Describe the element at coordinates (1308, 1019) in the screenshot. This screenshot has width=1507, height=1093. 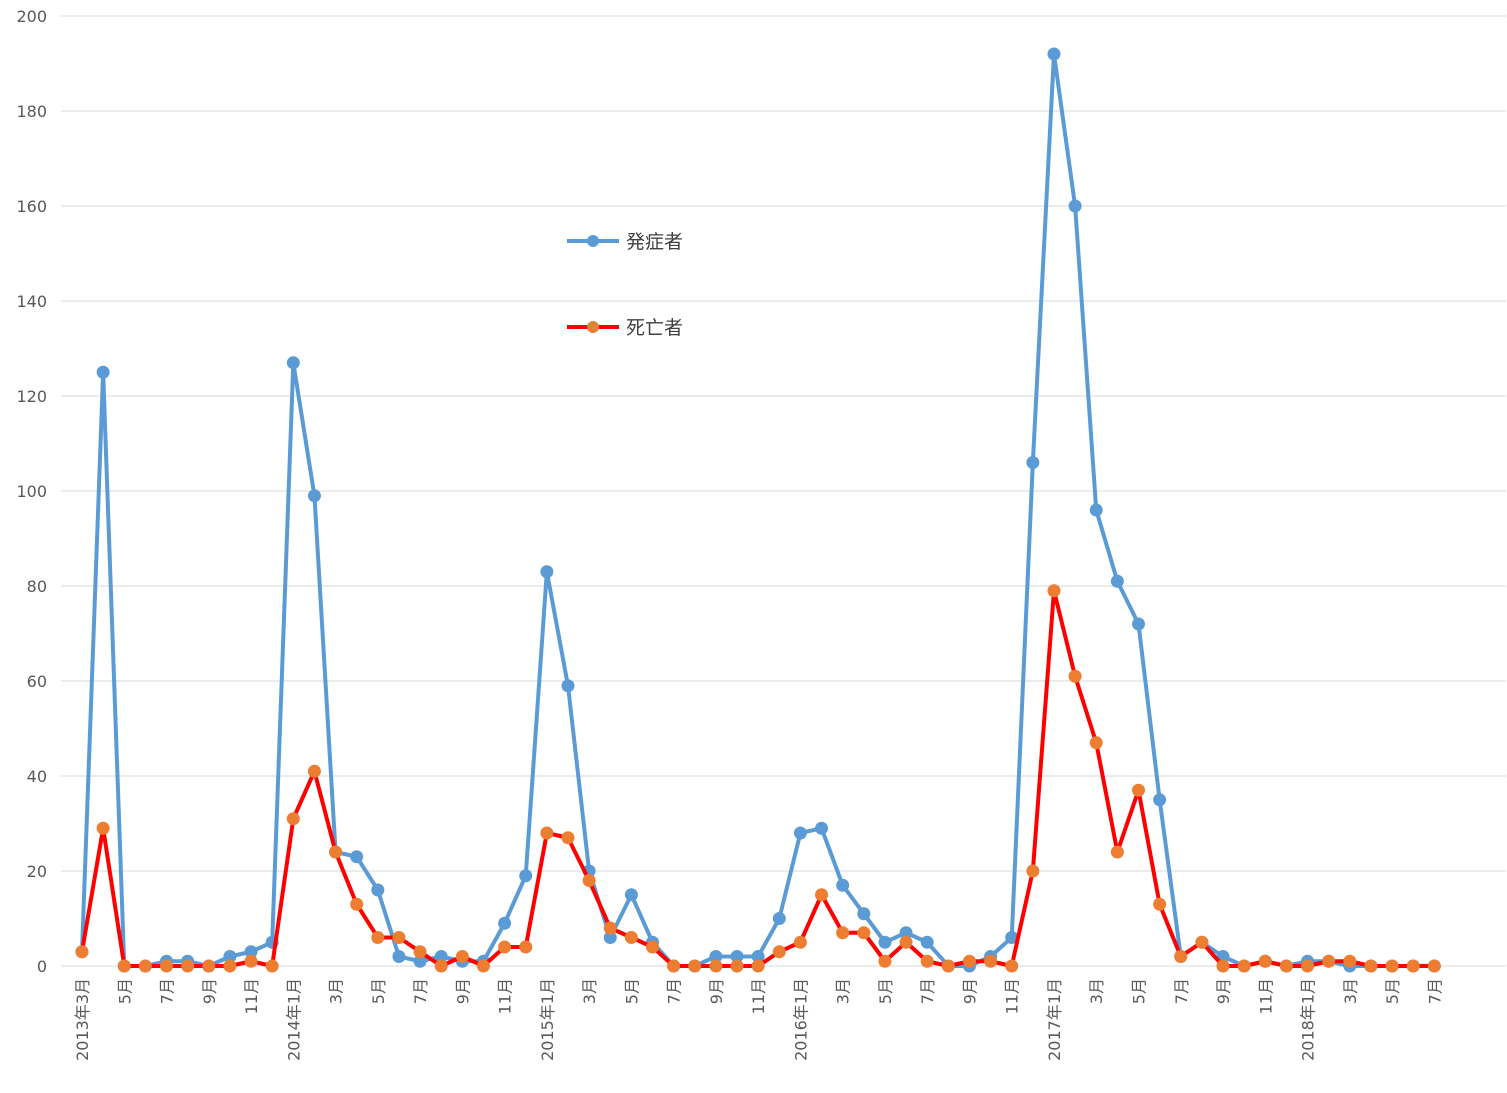
I see `x-tick-label: 2018年1月` at that location.